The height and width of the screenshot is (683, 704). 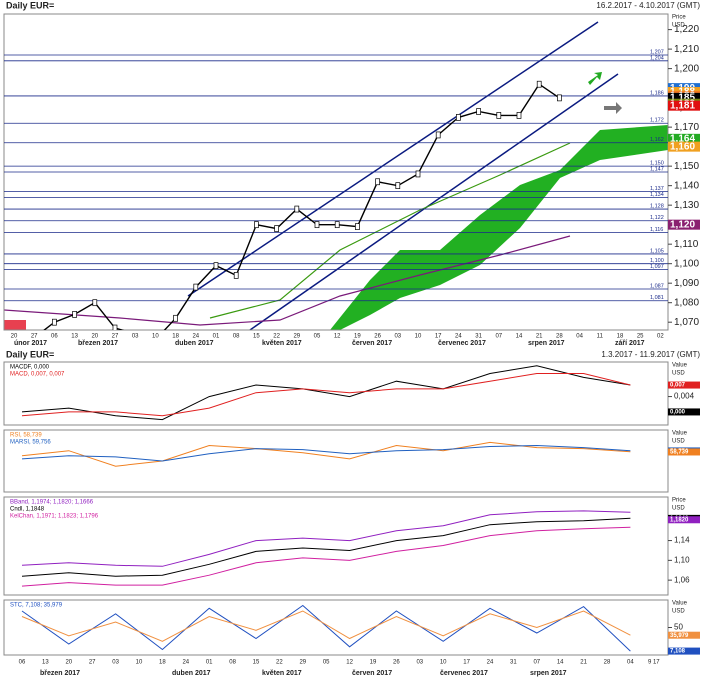 What do you see at coordinates (37, 375) in the screenshot?
I see `legend-entry: MACD, 0,007, 0,007` at bounding box center [37, 375].